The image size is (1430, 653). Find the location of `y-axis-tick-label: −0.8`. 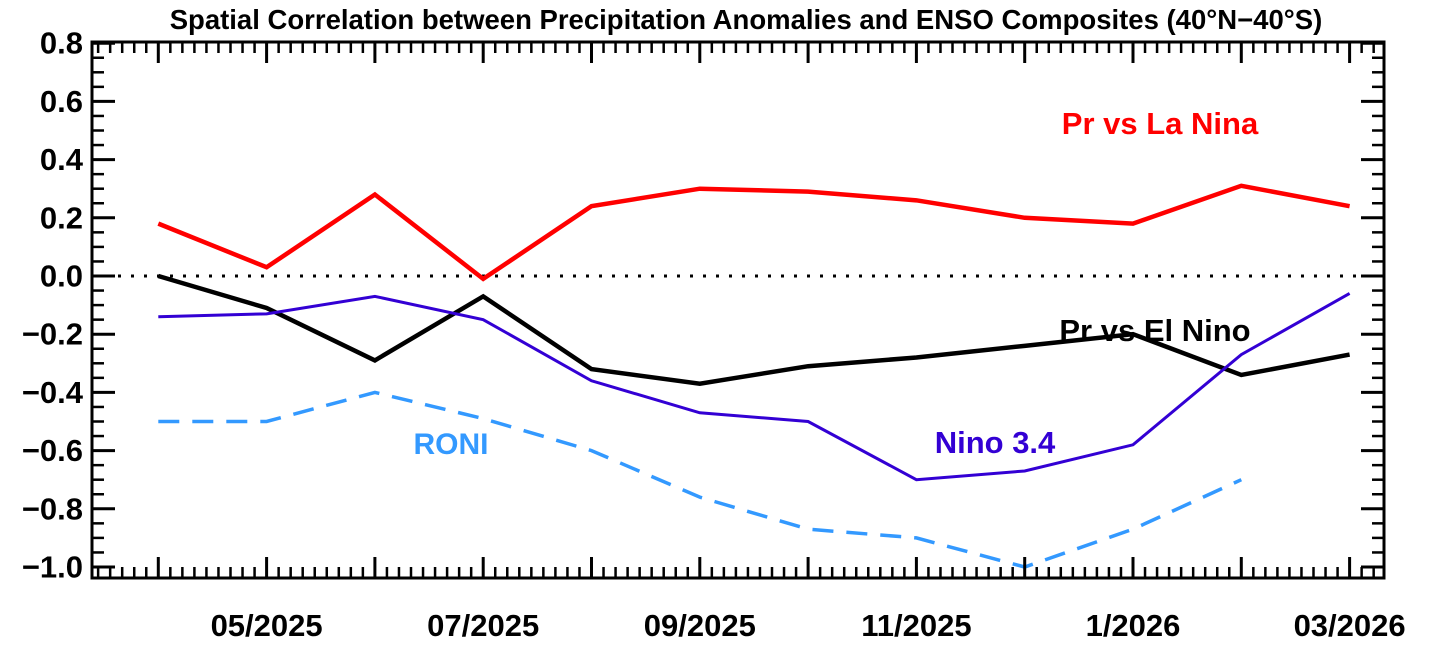

y-axis-tick-label: −0.8 is located at coordinates (52, 508).